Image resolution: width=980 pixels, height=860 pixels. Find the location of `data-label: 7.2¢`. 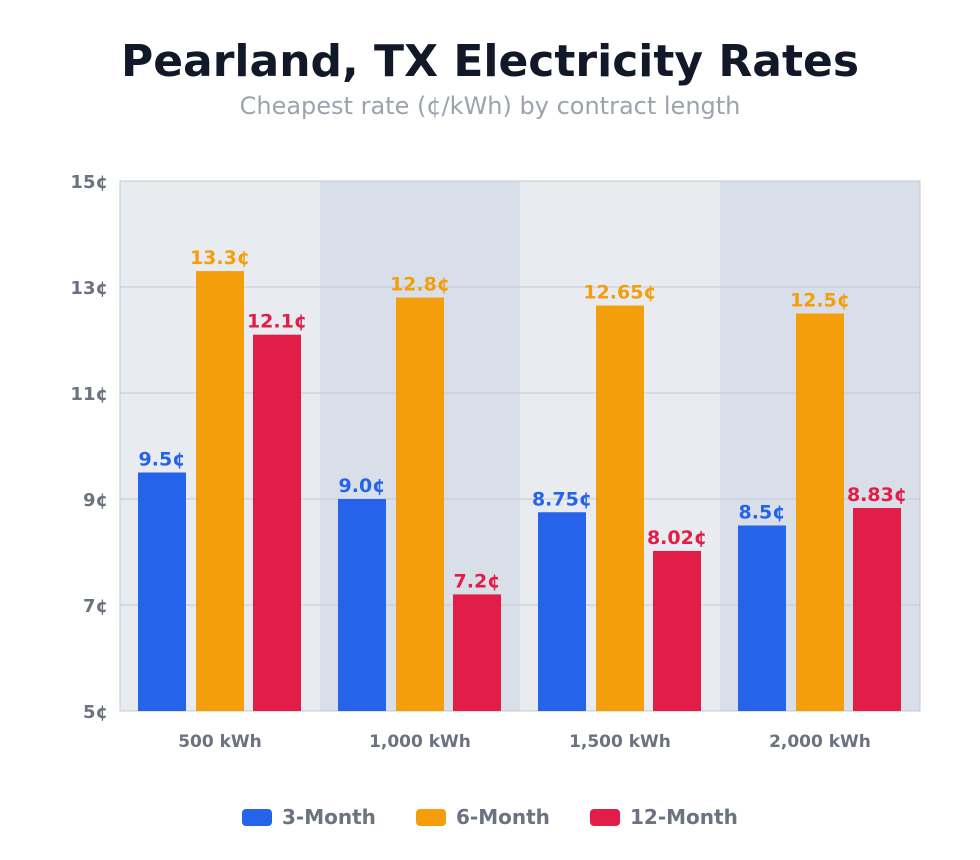

data-label: 7.2¢ is located at coordinates (477, 581).